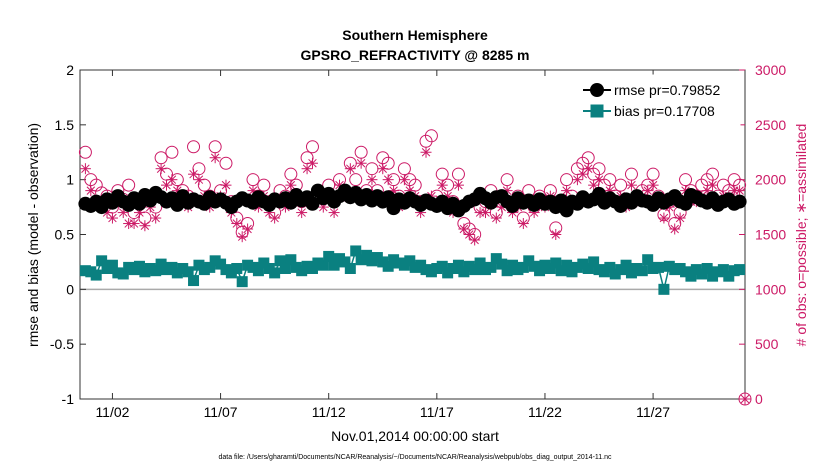  What do you see at coordinates (597, 90) in the screenshot?
I see `legend-rmse-marker` at bounding box center [597, 90].